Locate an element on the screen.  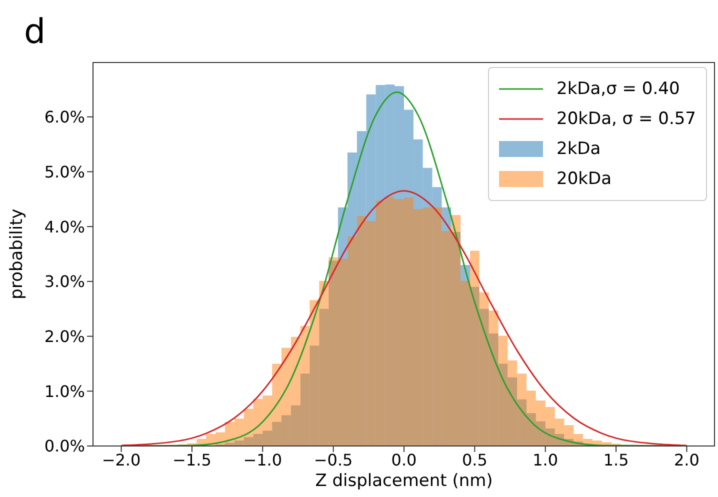
x-tick-label: 0.0 is located at coordinates (404, 460).